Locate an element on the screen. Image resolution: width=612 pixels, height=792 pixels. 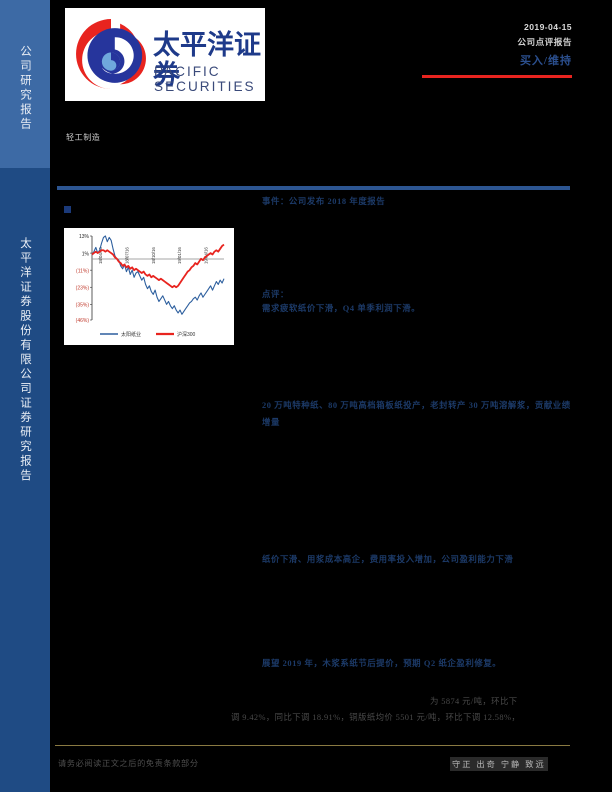
margin-paragraph: 纸价下滑、用浆成本高企，费用率投入增加，公司盈利能力下滑 is located at coordinates (388, 559).